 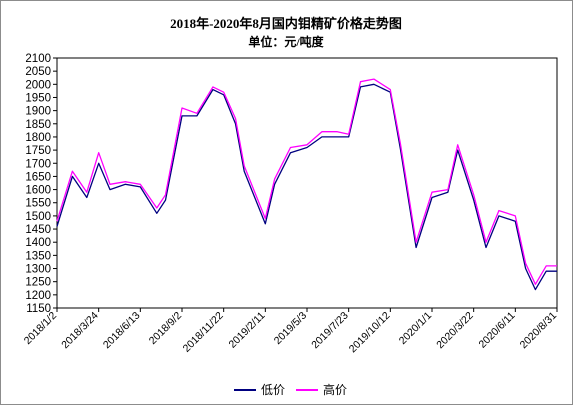 What do you see at coordinates (38, 191) in the screenshot?
I see `y-tick-label: 1600` at bounding box center [38, 191].